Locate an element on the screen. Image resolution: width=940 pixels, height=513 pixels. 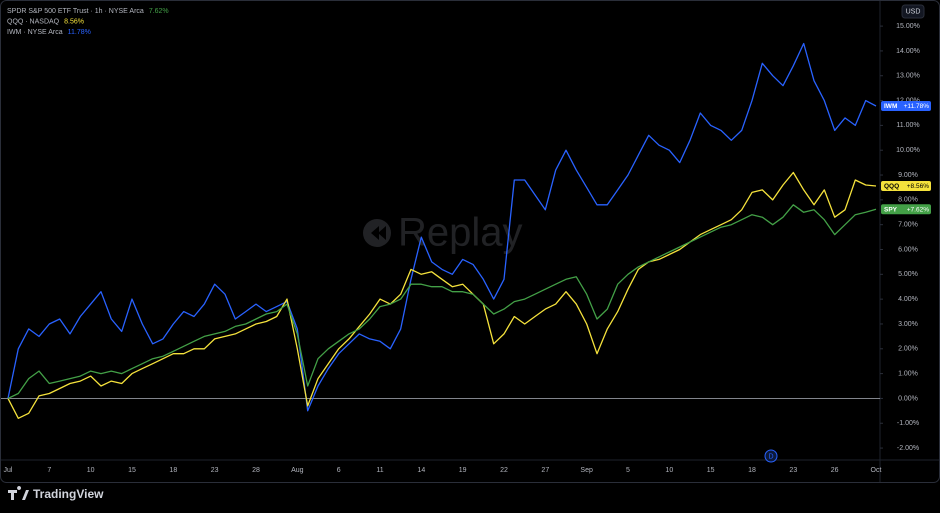
y-tick-label: 9.00% is located at coordinates (908, 175).